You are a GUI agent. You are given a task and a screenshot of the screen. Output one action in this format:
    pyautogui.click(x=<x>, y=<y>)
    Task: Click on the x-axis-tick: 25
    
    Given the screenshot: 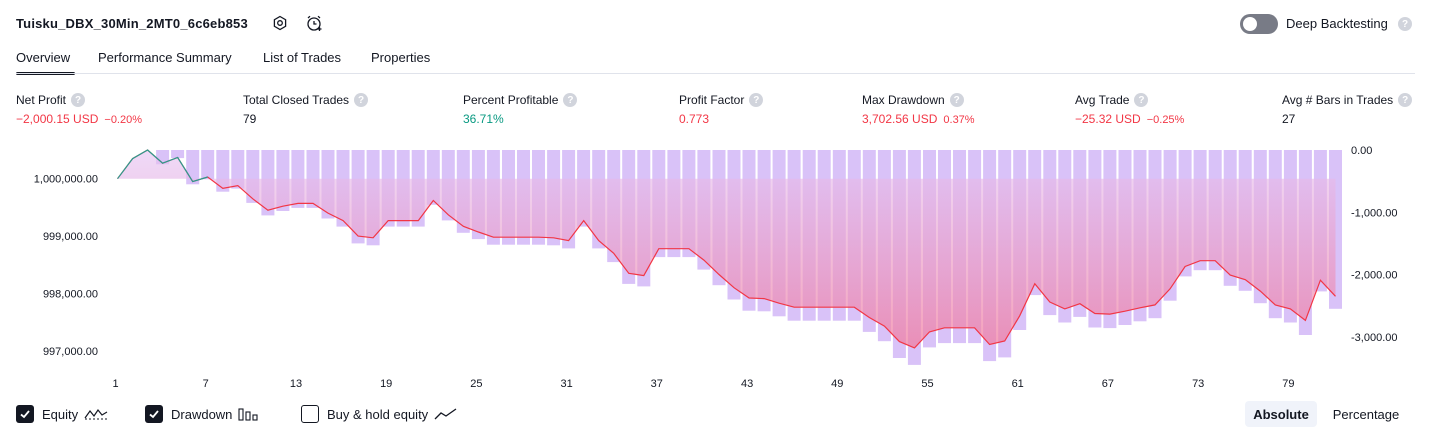 What is the action you would take?
    pyautogui.click(x=476, y=384)
    